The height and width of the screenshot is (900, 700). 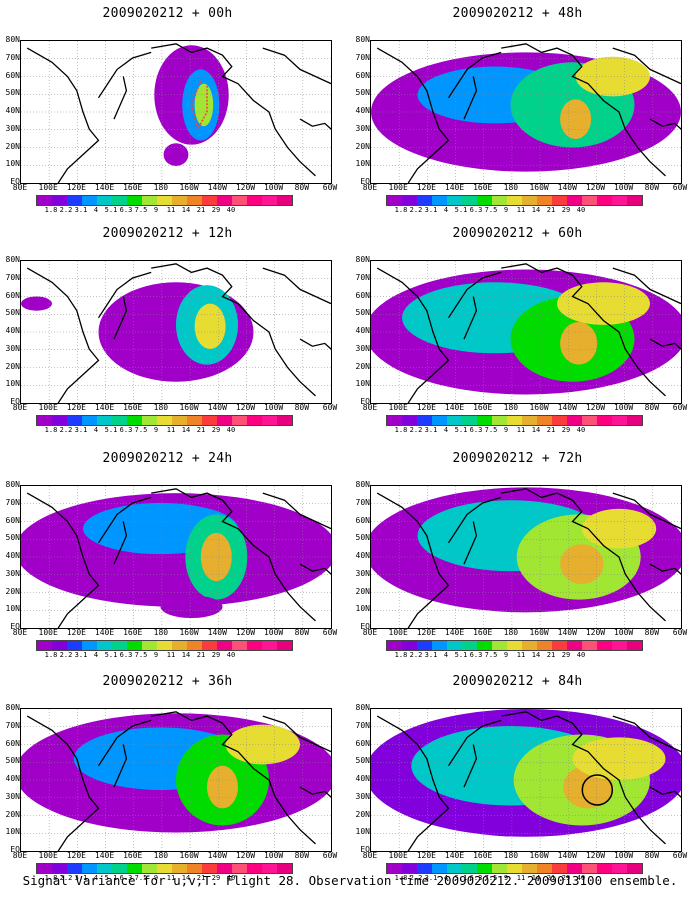 What do you see at coordinates (401, 878) in the screenshot?
I see `colorbar-label: 1.8` at bounding box center [401, 878].